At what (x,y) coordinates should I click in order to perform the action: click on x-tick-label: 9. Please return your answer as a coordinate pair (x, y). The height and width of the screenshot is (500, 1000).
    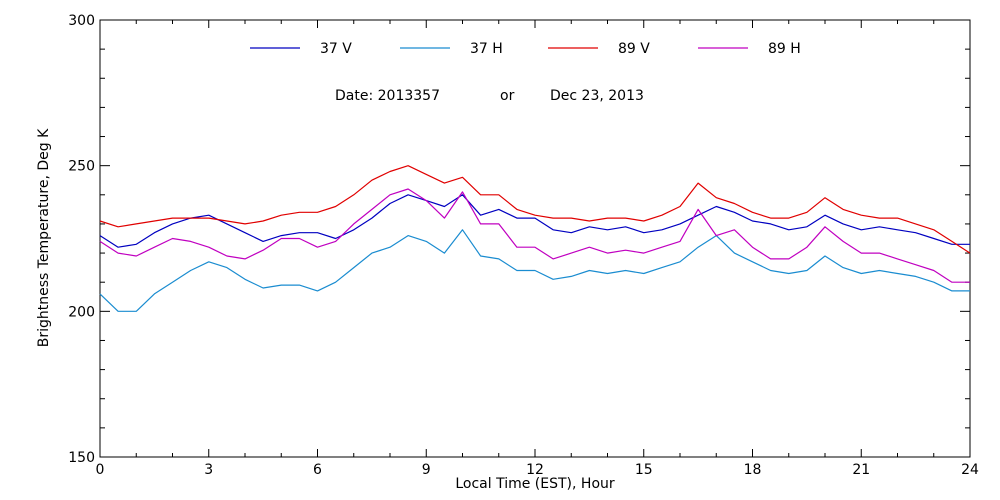
    Looking at the image, I should click on (426, 470).